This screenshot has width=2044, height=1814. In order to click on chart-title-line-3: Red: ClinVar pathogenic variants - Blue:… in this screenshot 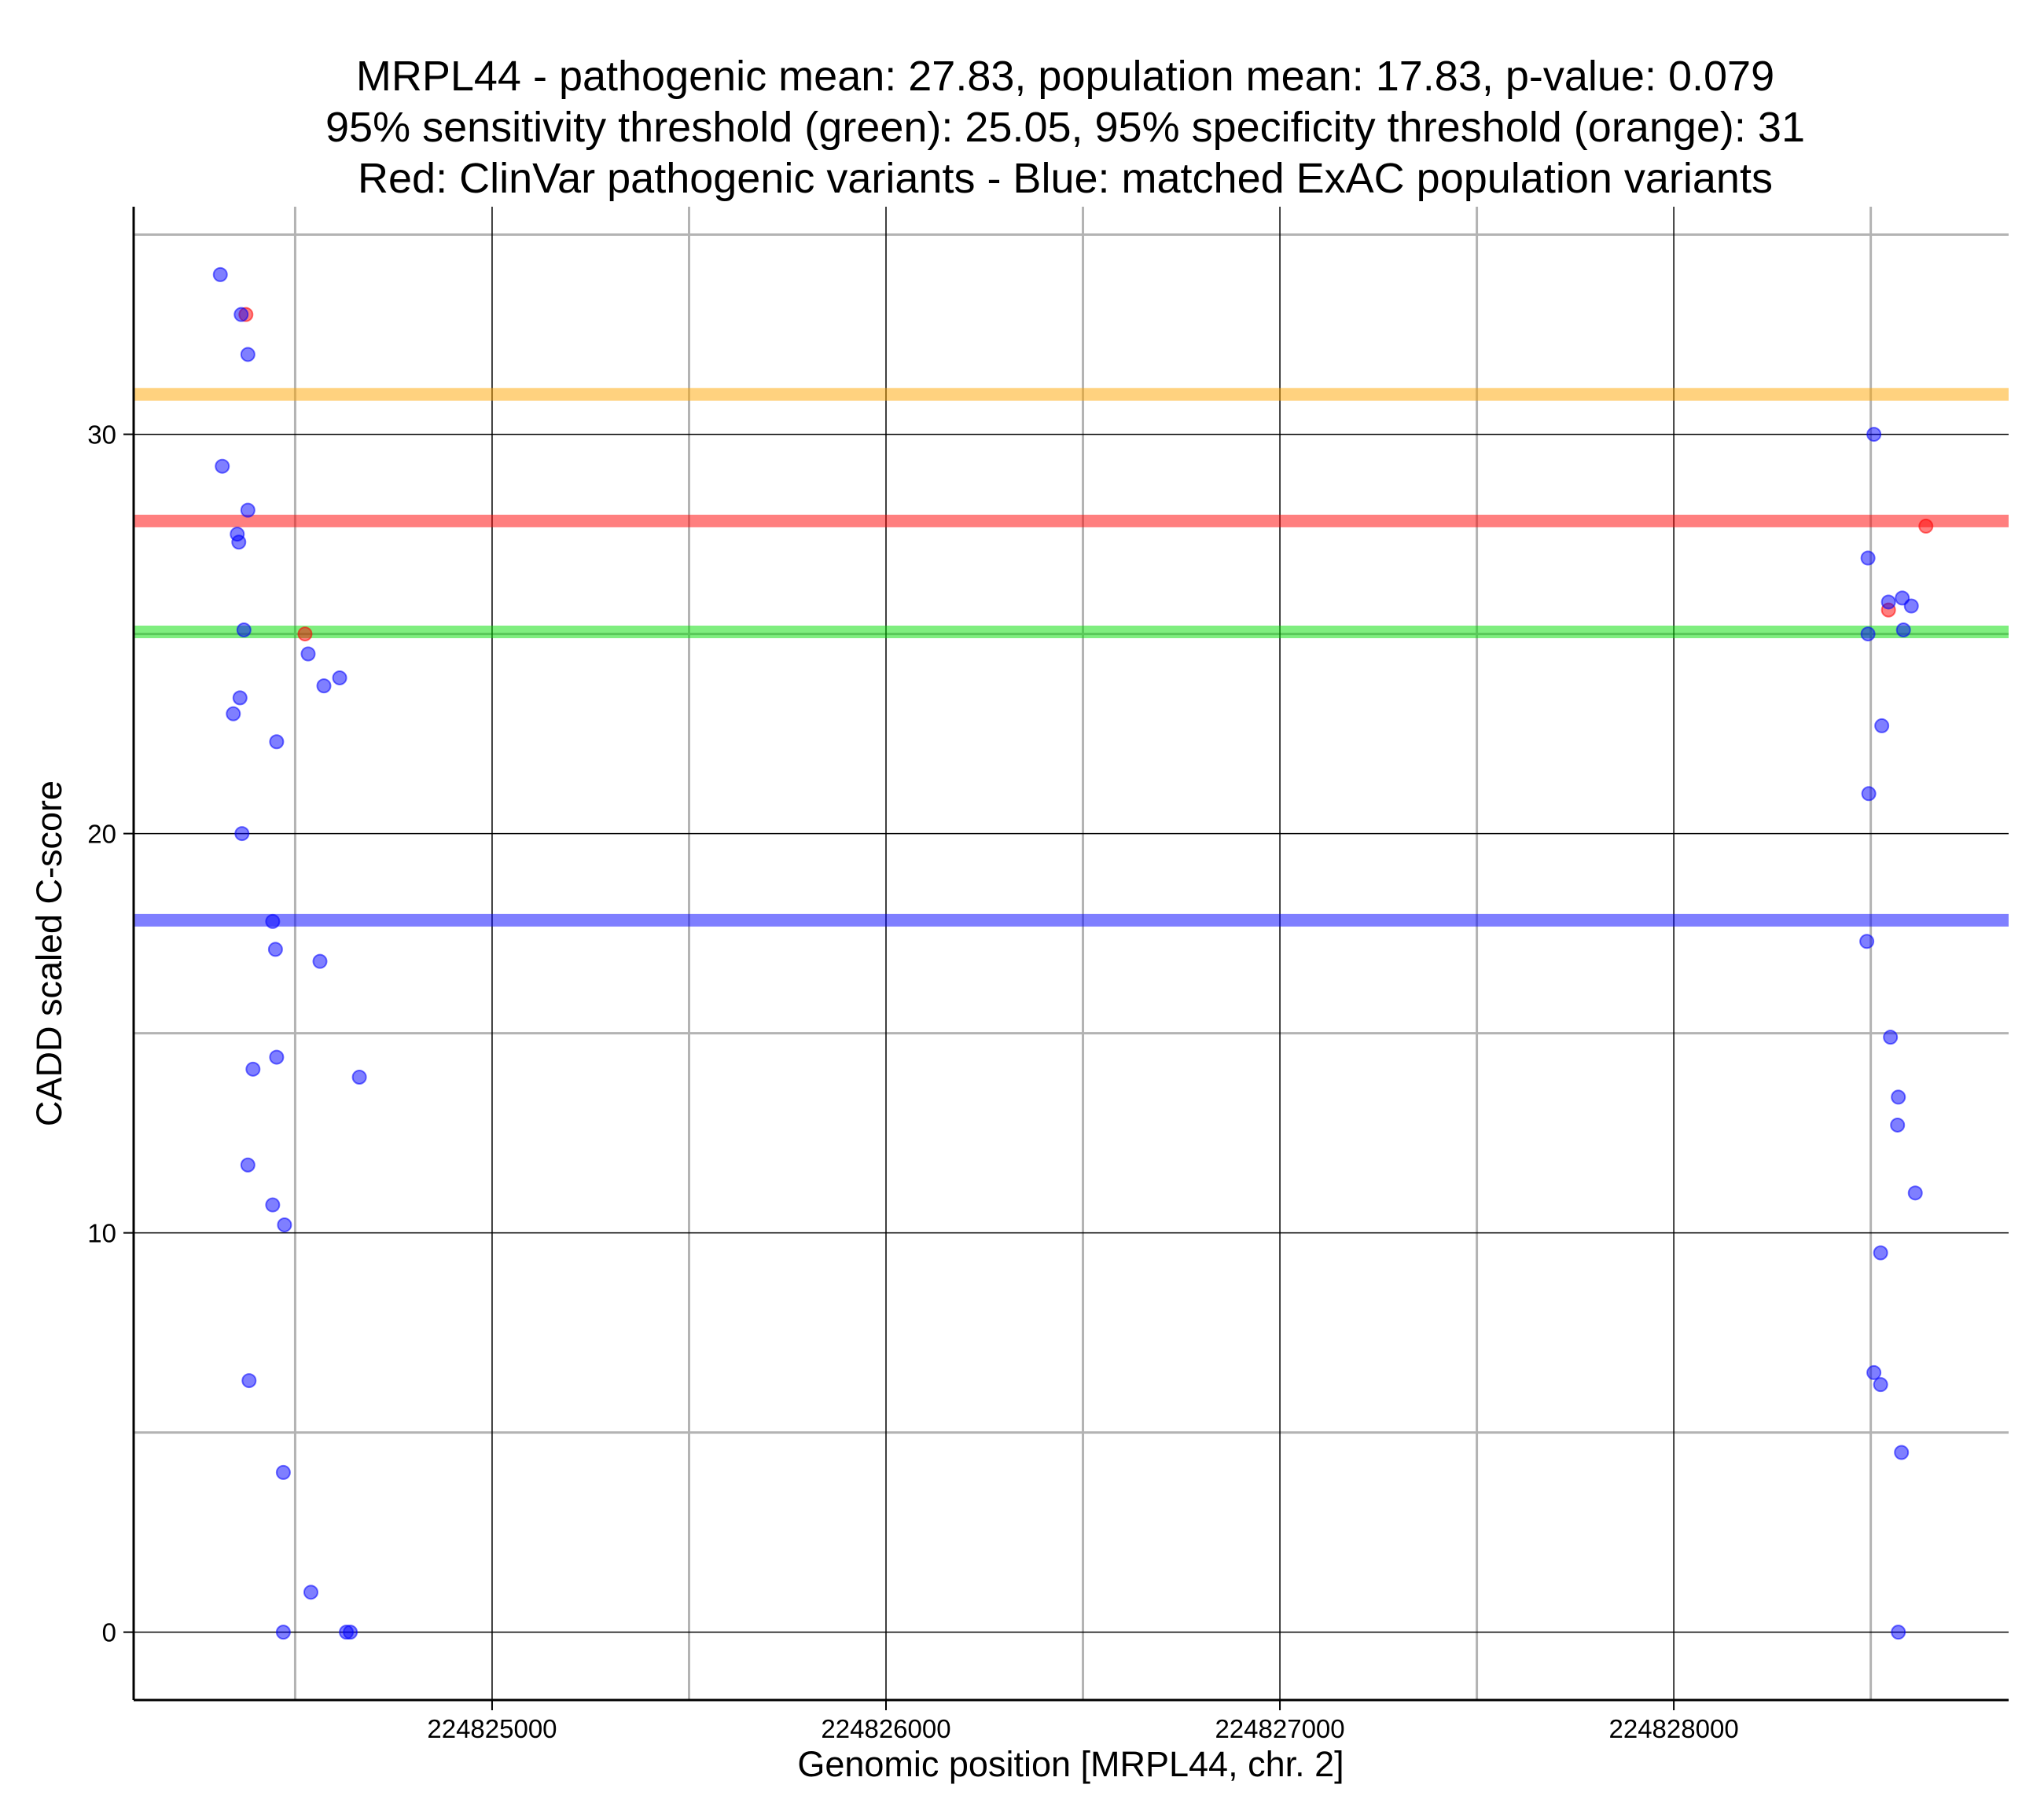, I will do `click(1065, 178)`.